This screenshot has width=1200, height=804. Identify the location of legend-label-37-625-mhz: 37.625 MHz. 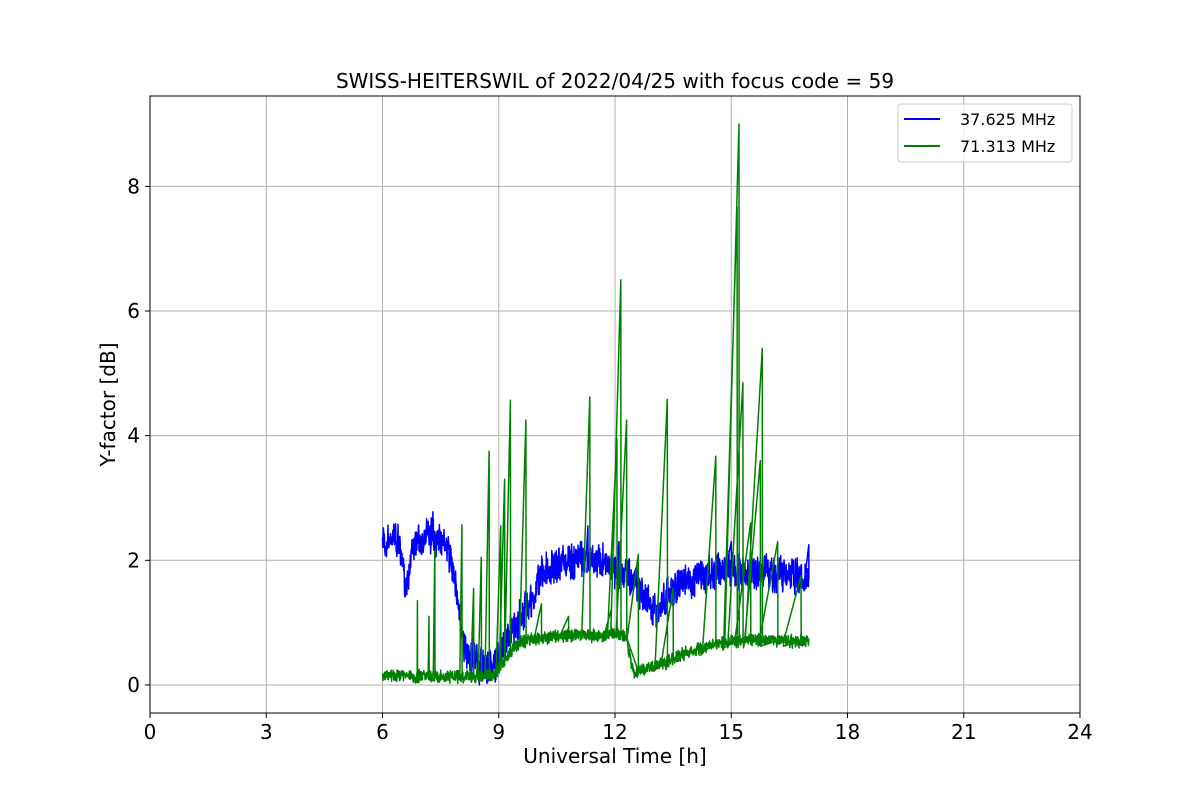
(1007, 119).